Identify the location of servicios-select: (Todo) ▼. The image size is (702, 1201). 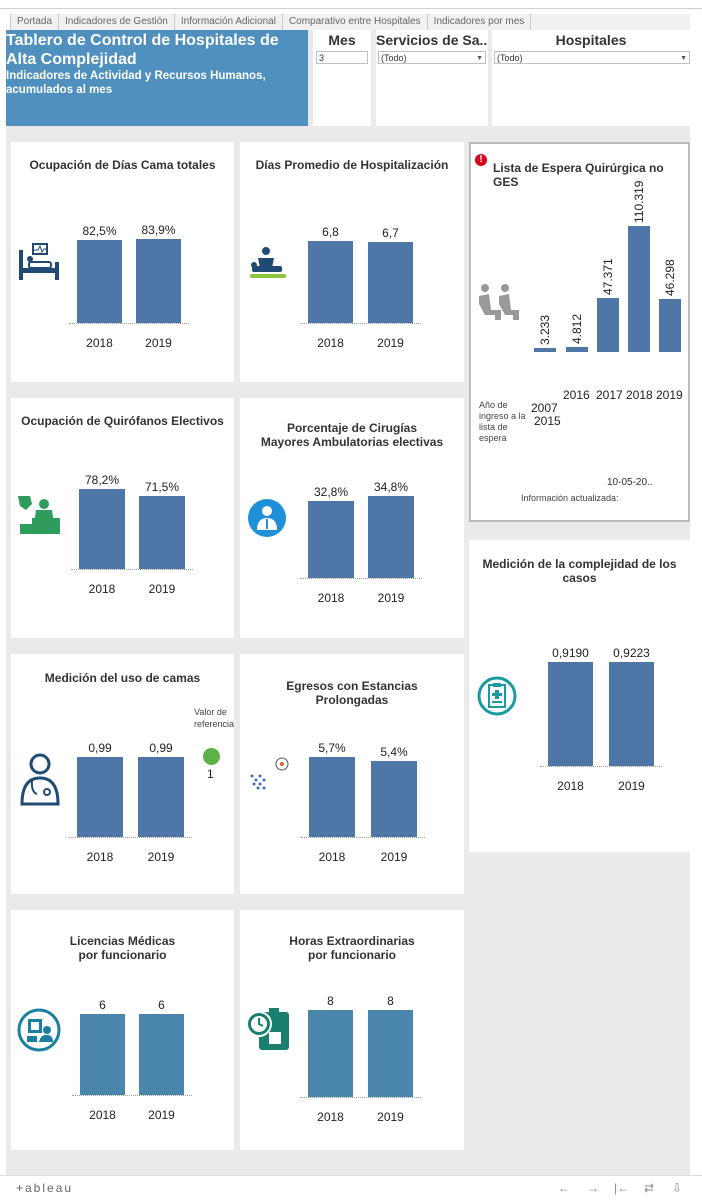
(432, 57).